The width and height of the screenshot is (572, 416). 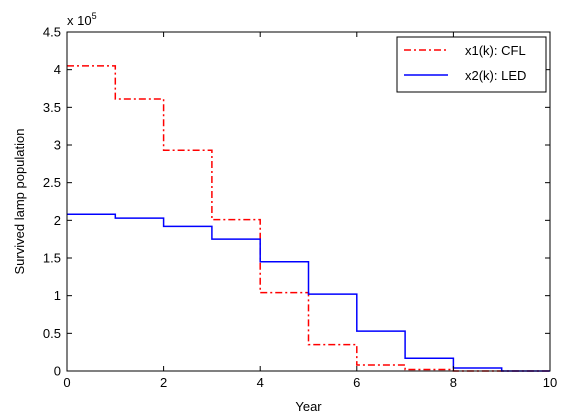 What do you see at coordinates (57, 371) in the screenshot?
I see `y-tick-label: 0` at bounding box center [57, 371].